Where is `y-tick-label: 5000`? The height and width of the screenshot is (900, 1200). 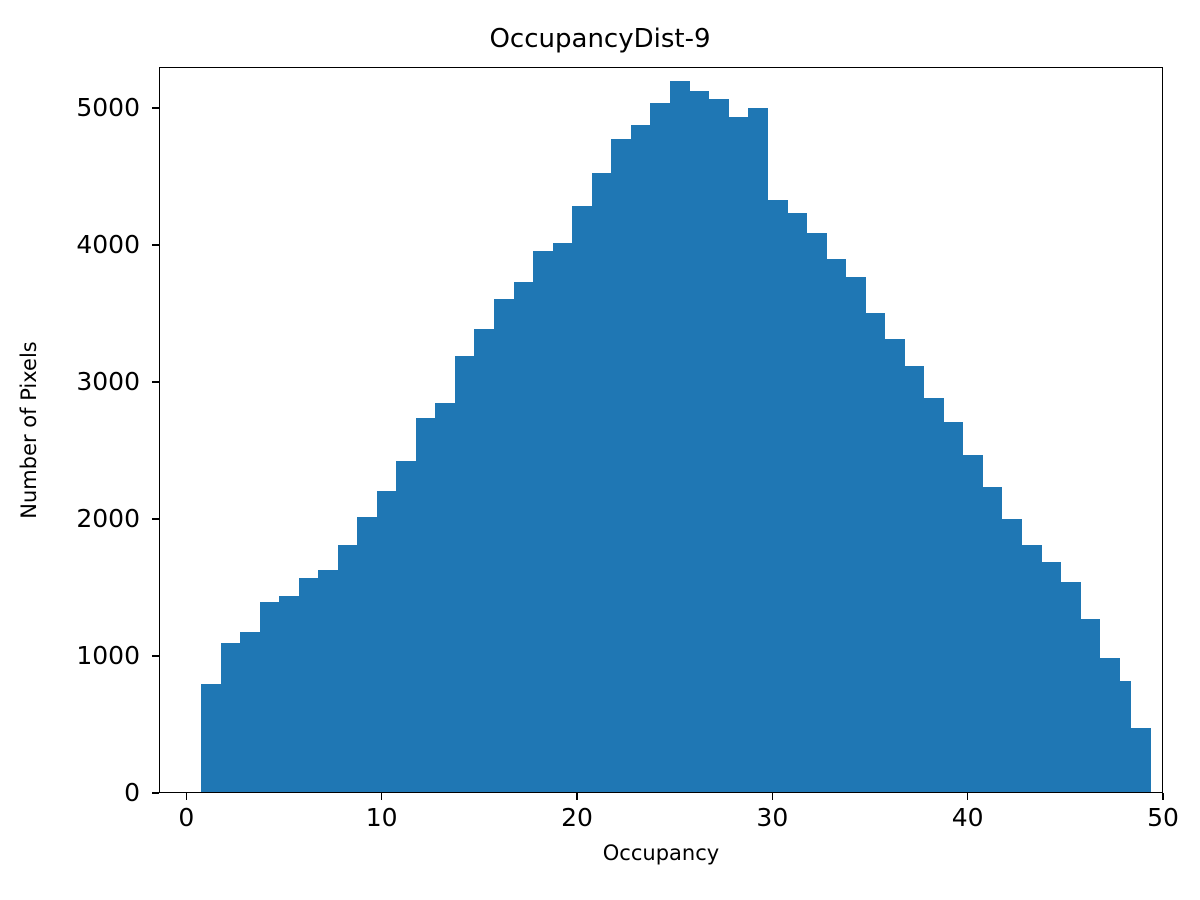 y-tick-label: 5000 is located at coordinates (108, 108).